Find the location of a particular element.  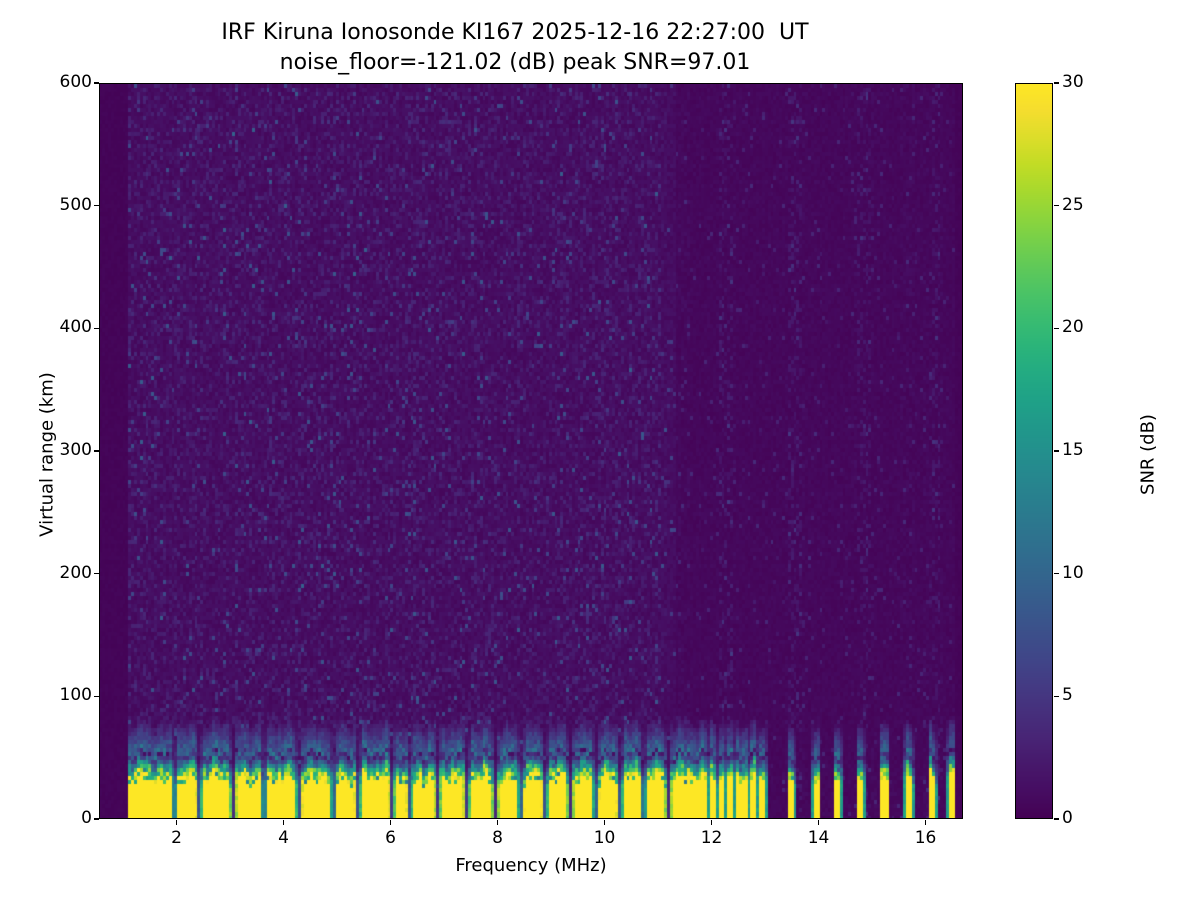

colorbar-tick-label: 30 is located at coordinates (1073, 82).